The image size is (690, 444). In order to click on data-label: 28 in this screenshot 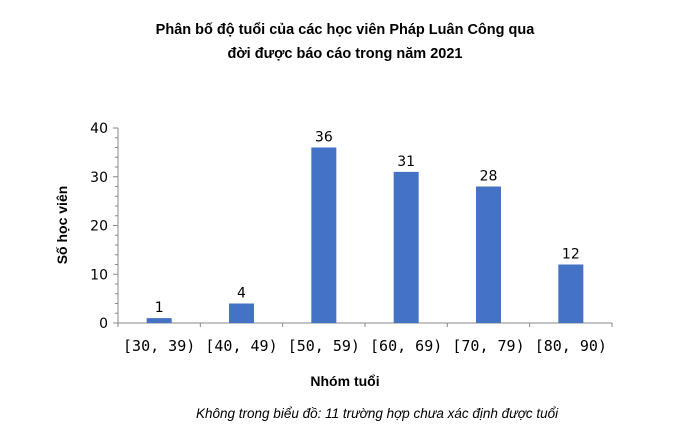, I will do `click(489, 177)`.